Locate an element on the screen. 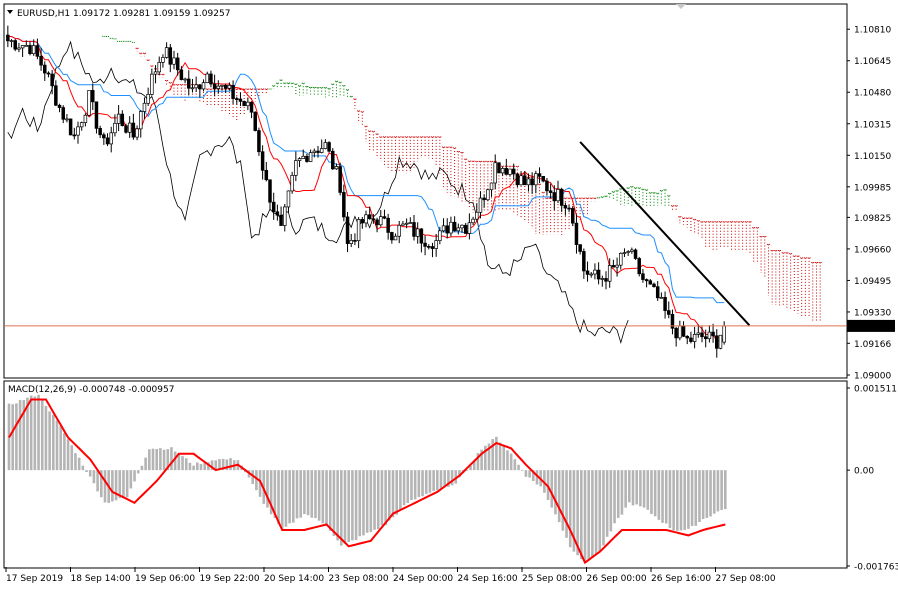  macd-y-tick-label: 0.00 is located at coordinates (864, 472).